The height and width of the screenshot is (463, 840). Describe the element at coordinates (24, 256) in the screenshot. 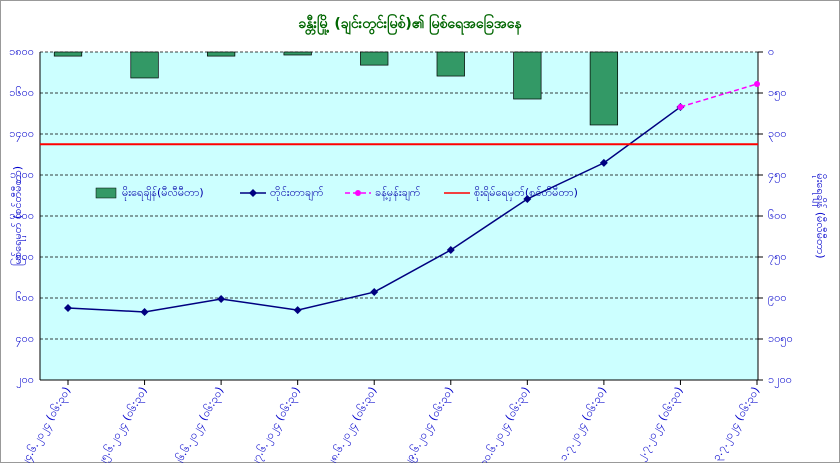

I see `y-tick-label: ၈၀၀` at that location.